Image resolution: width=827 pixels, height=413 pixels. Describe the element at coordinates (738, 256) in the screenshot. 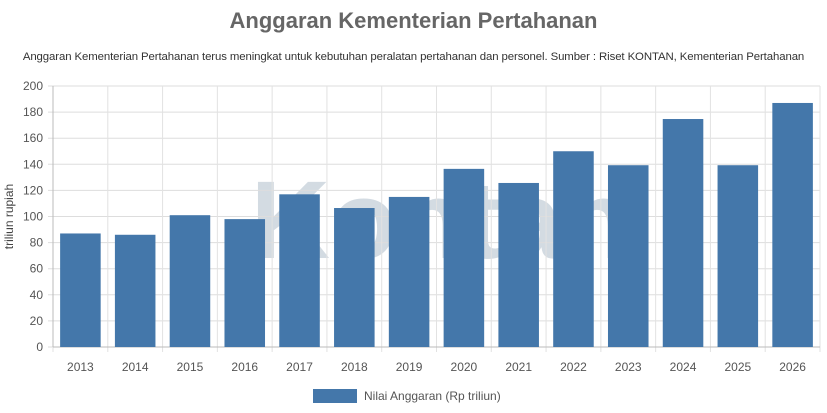

I see `bar-2025` at that location.